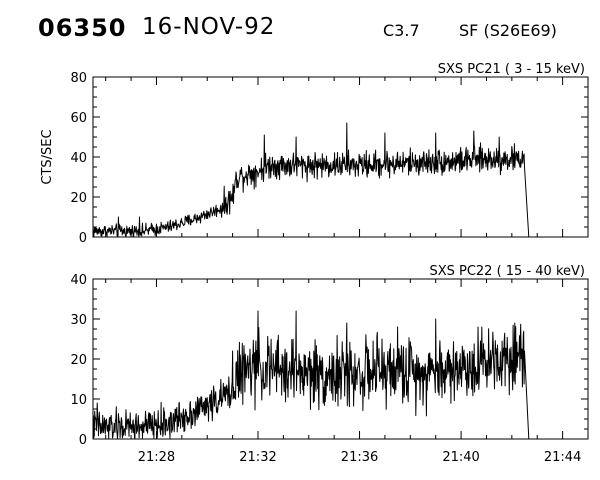 The image size is (600, 480). What do you see at coordinates (78, 320) in the screenshot?
I see `y-tick-label: 30` at bounding box center [78, 320].